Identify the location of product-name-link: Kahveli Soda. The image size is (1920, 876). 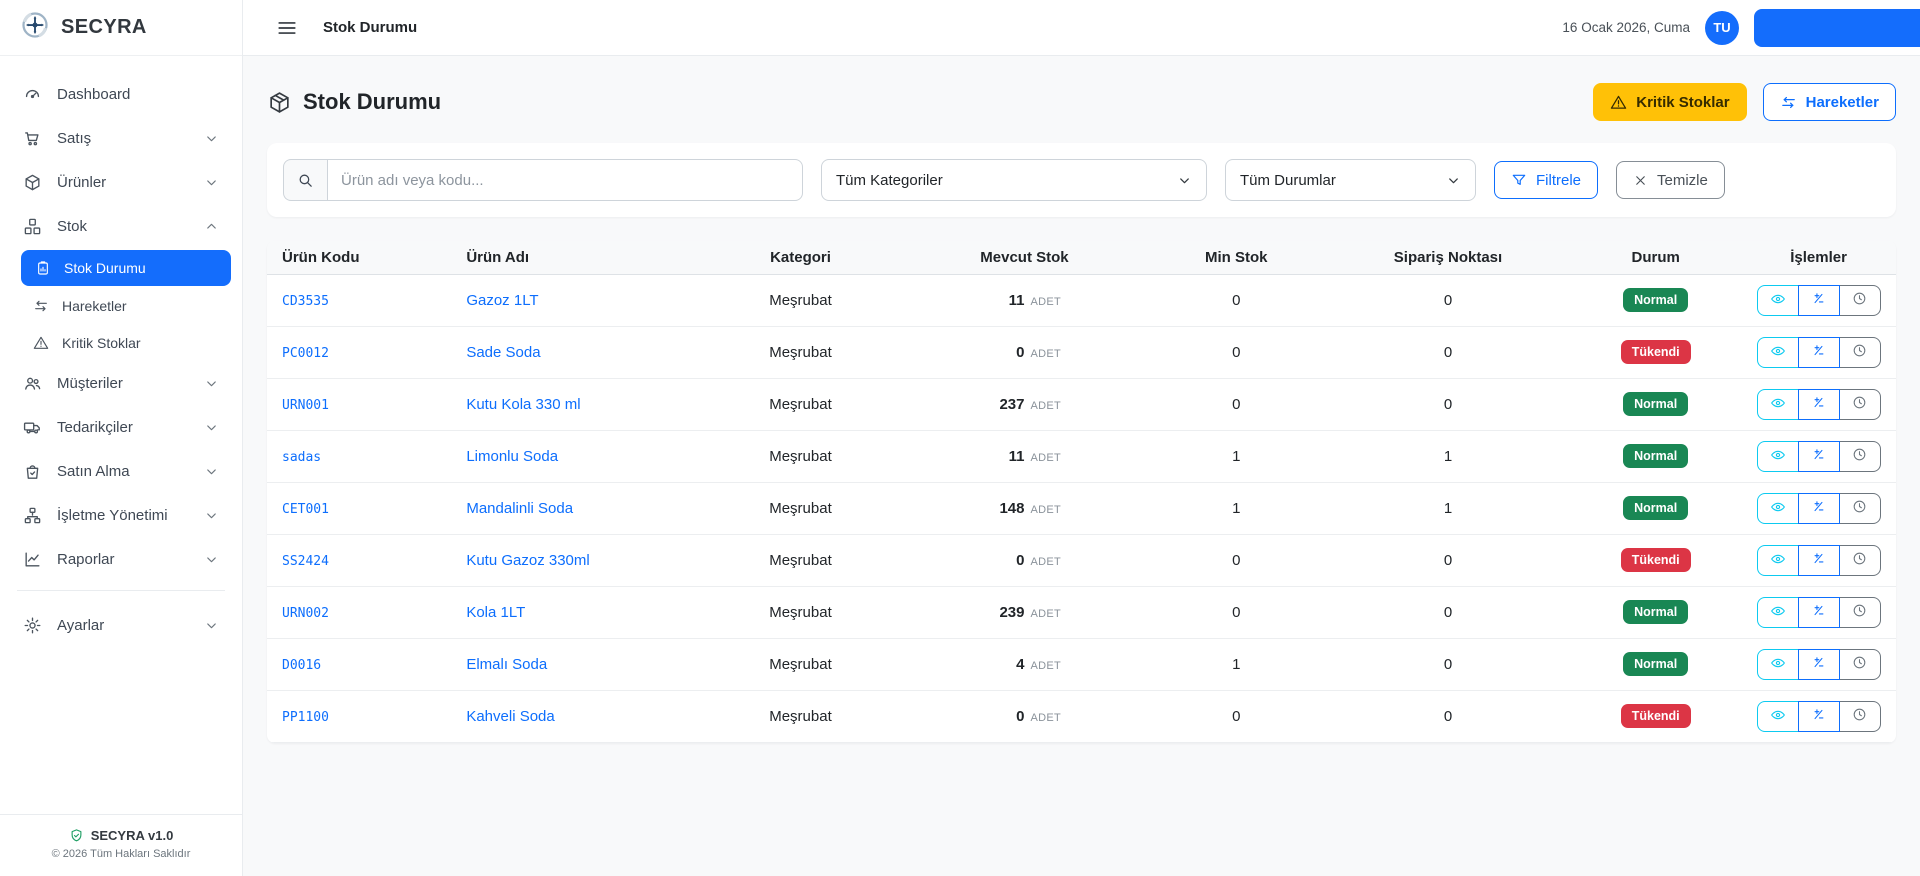
(510, 716).